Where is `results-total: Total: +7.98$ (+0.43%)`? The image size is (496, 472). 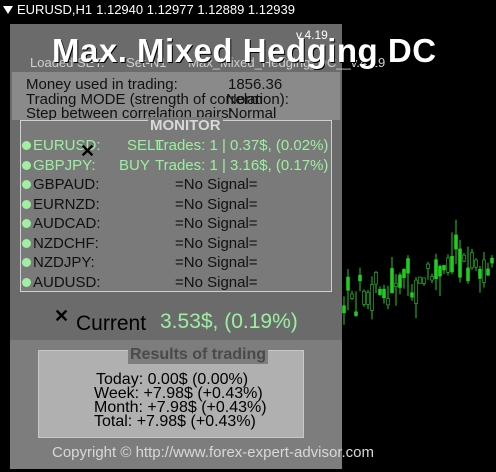
results-total: Total: +7.98$ (+0.43%) is located at coordinates (175, 421).